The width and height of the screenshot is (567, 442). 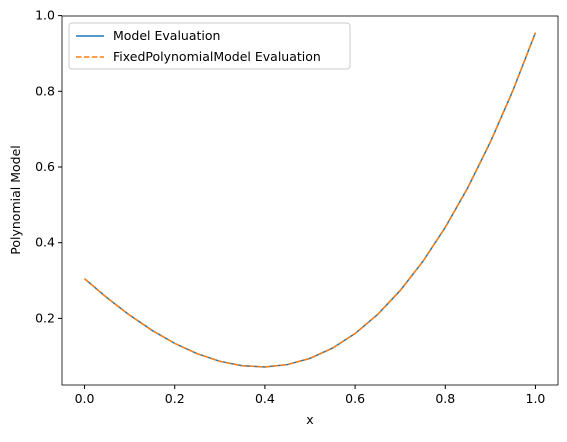 I want to click on y-axis-label: Polynomial Model, so click(x=15, y=199).